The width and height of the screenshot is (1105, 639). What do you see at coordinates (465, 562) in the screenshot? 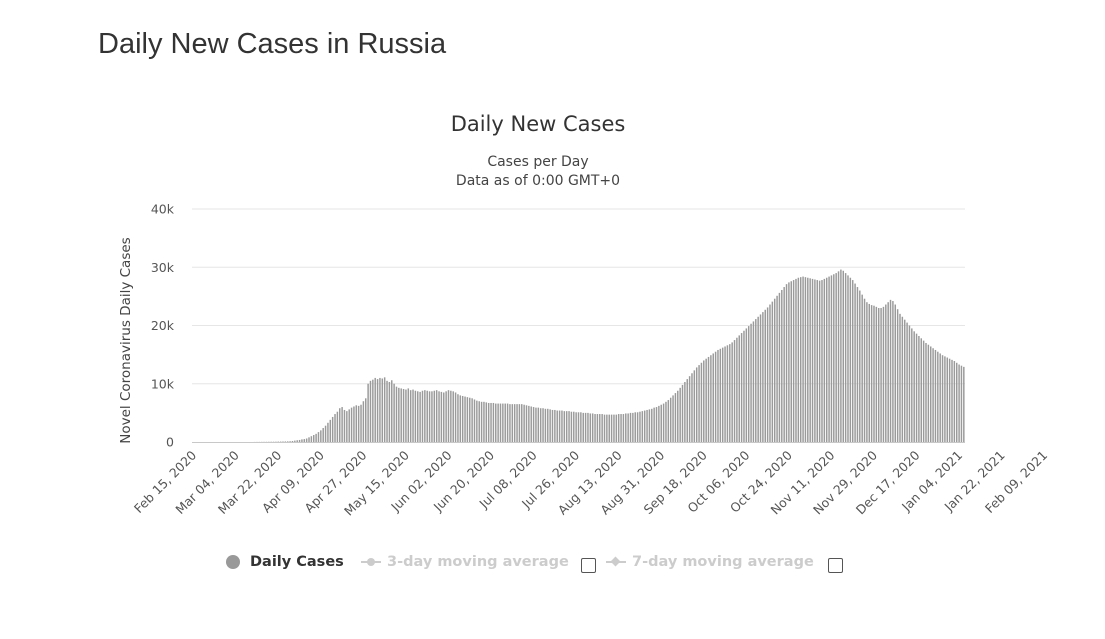
I see `legend-item-3-day-average: 3-day moving average` at bounding box center [465, 562].